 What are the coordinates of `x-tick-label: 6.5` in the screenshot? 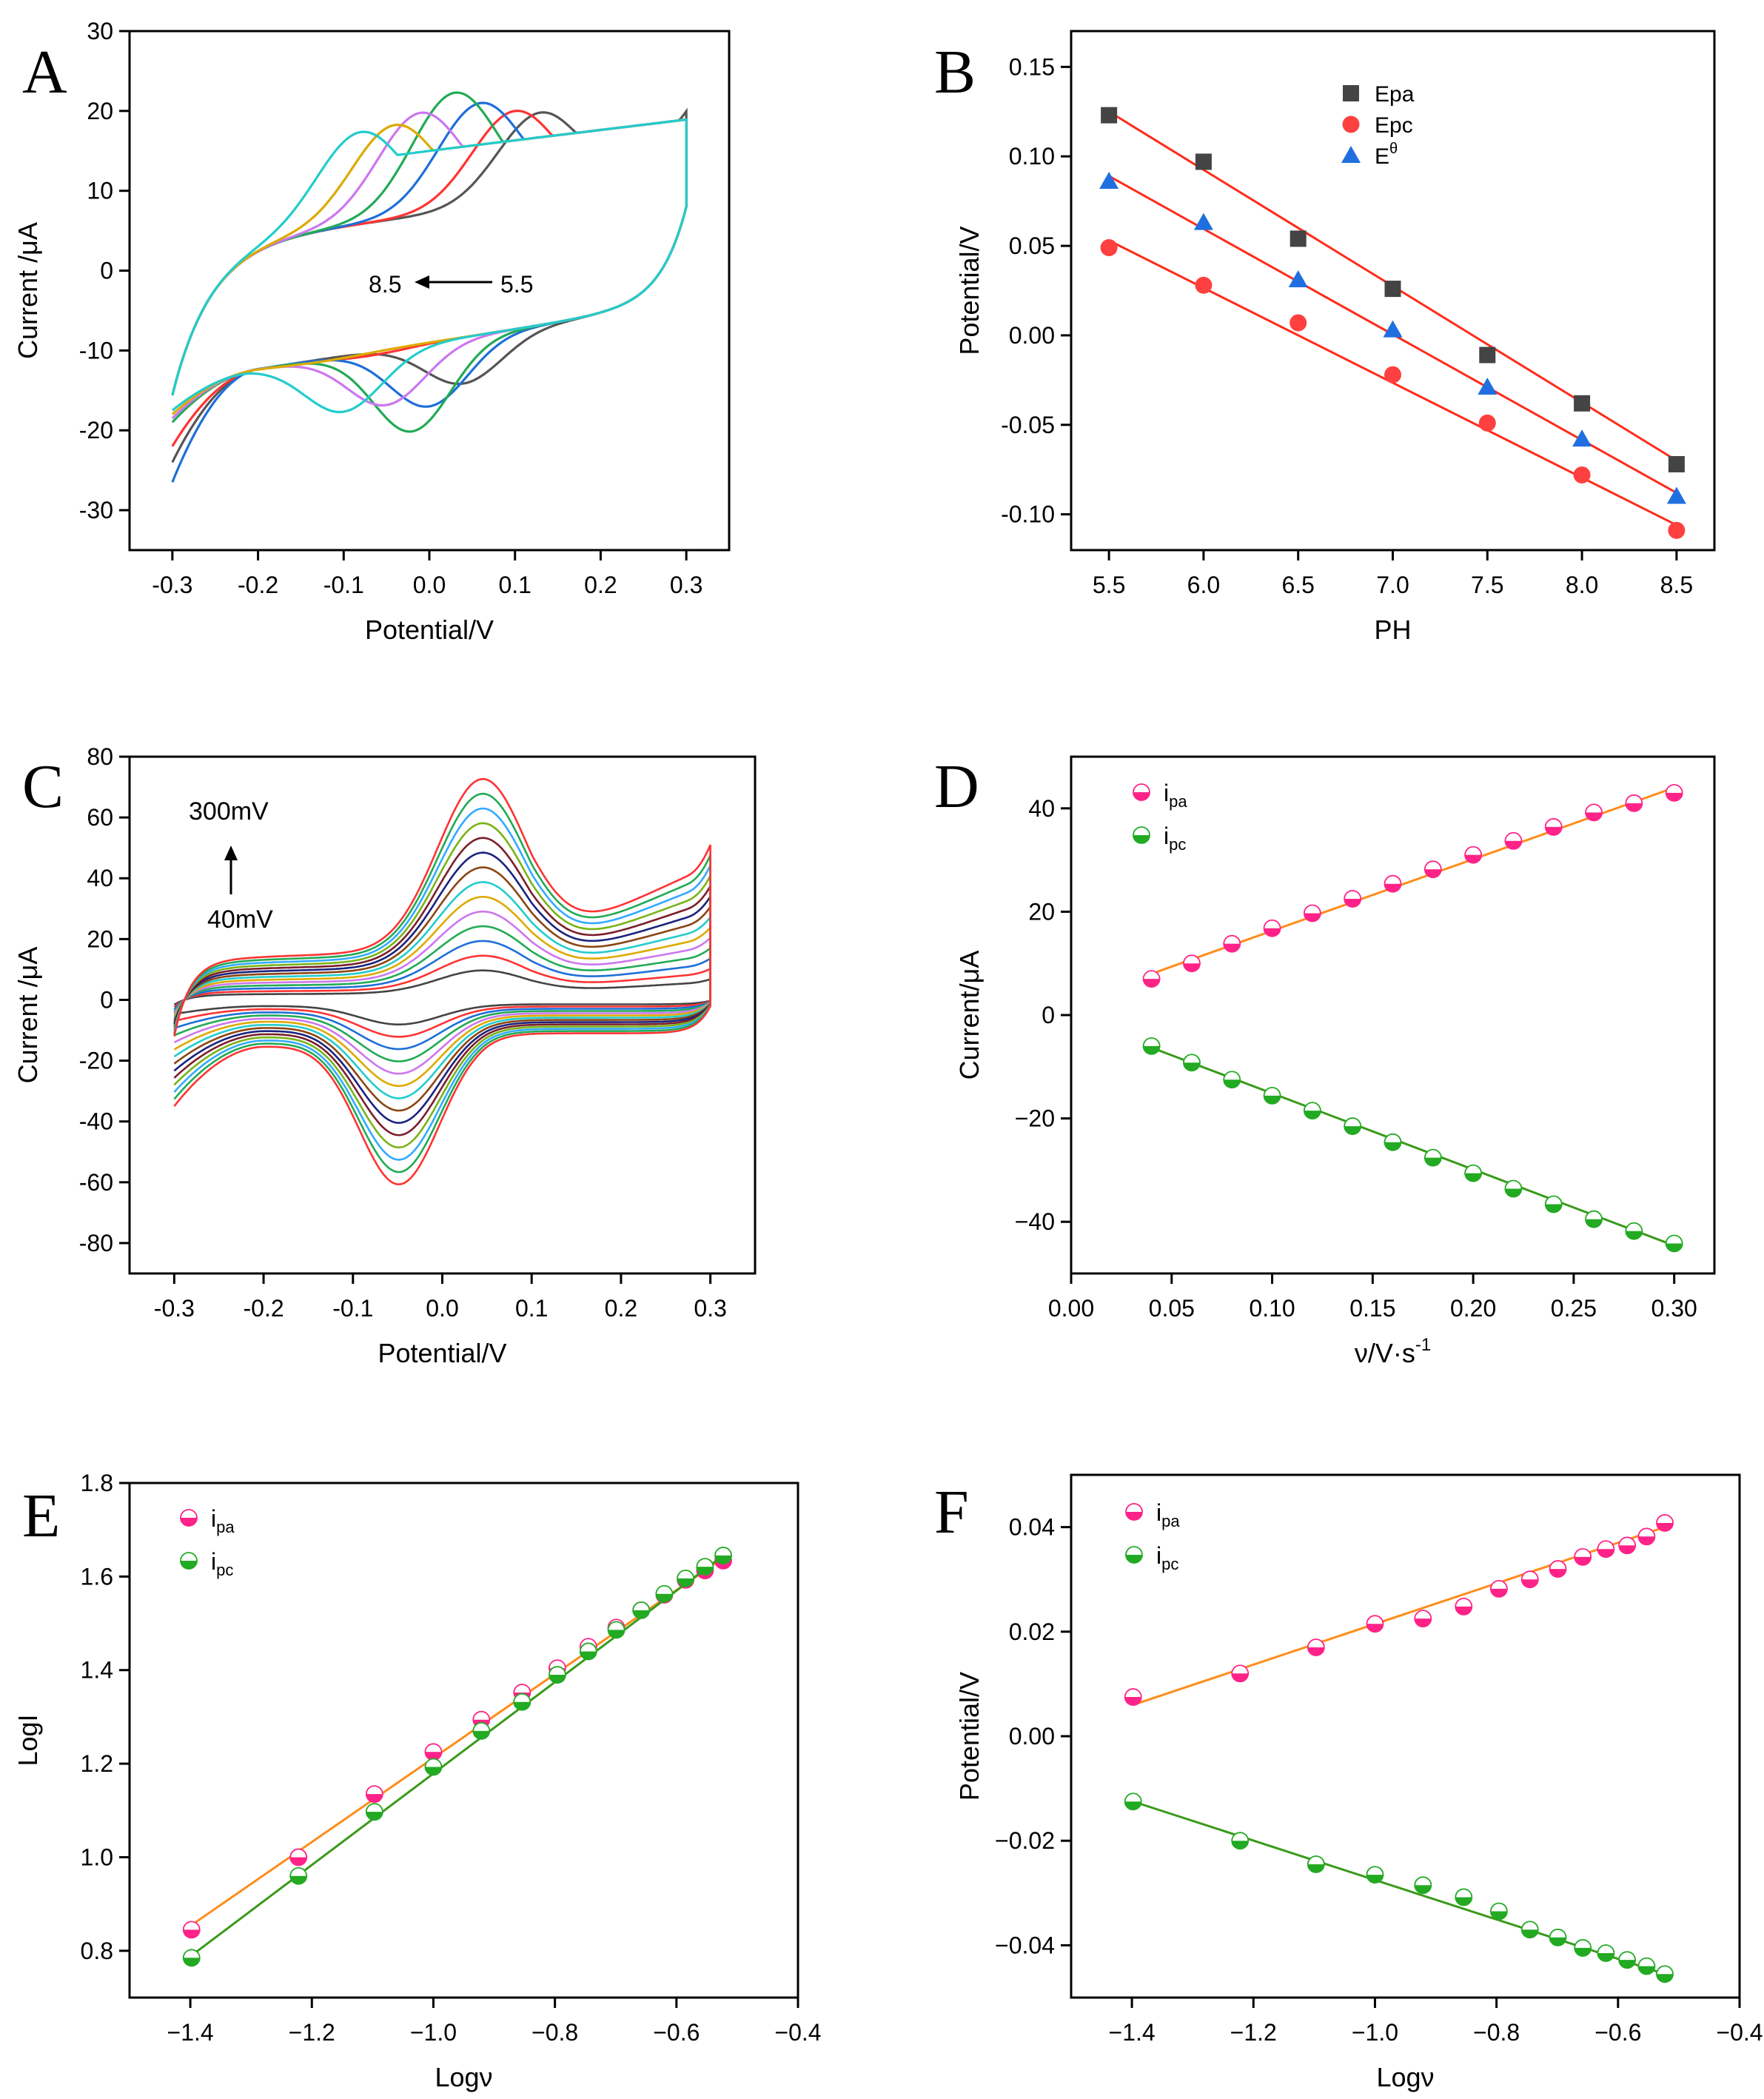 It's located at (1297, 585).